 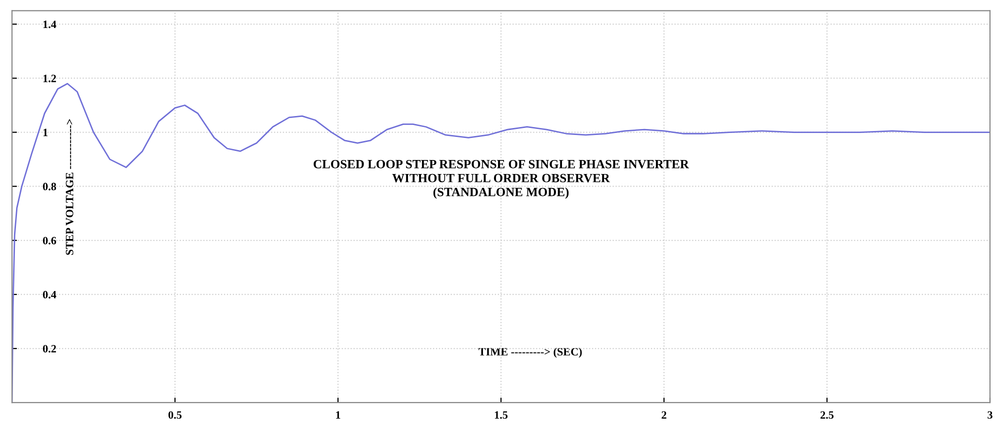 What do you see at coordinates (664, 415) in the screenshot?
I see `x-tick-label: 2` at bounding box center [664, 415].